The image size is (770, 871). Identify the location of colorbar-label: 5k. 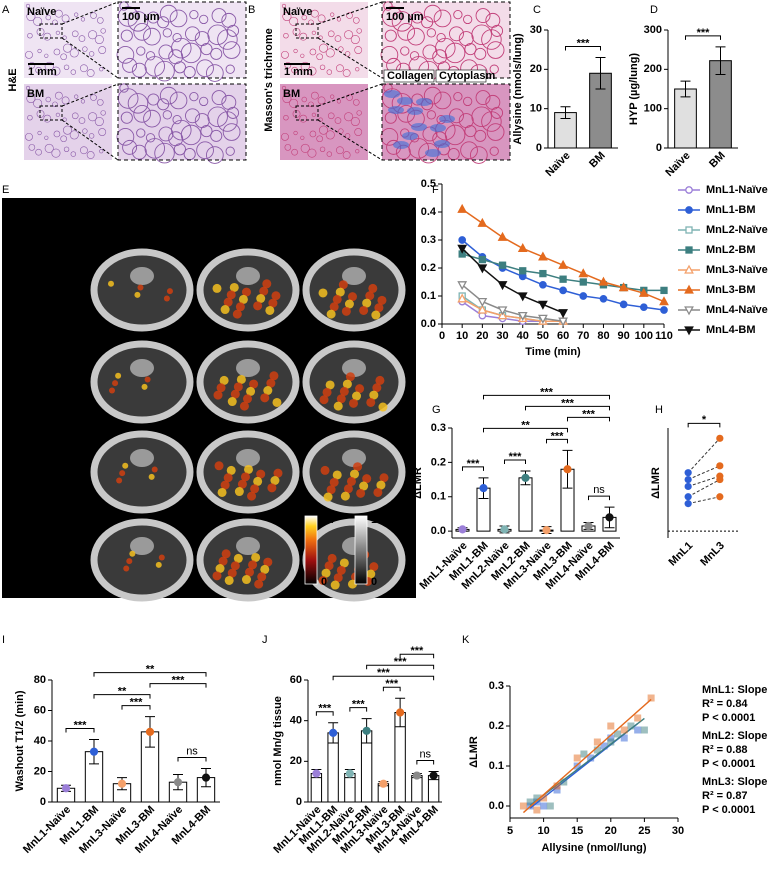
(327, 520).